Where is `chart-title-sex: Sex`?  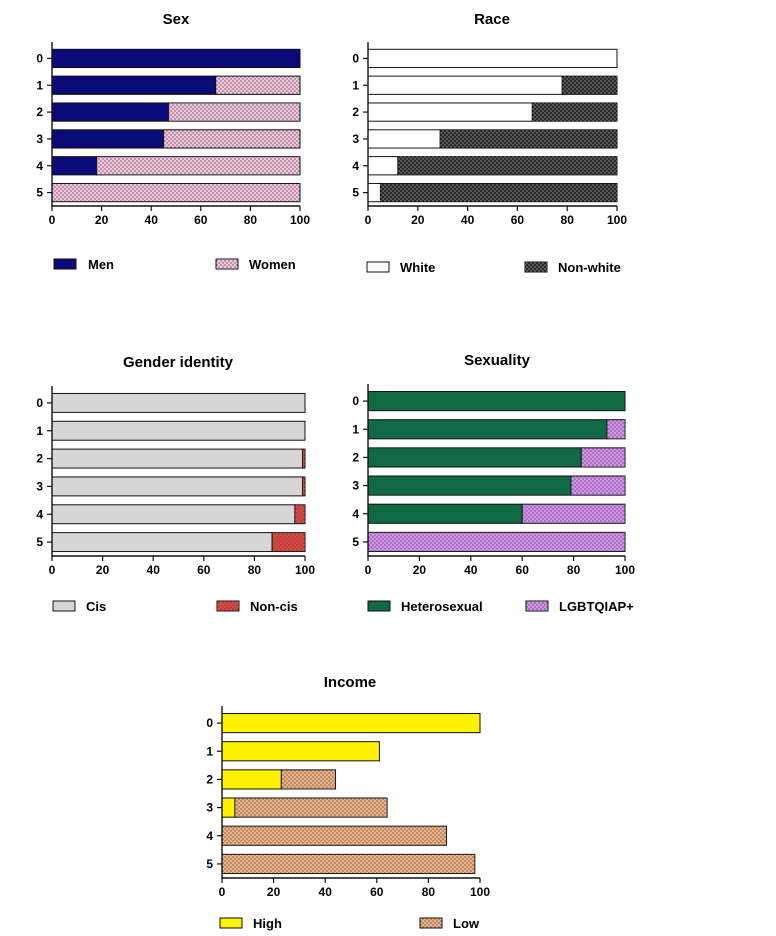
chart-title-sex: Sex is located at coordinates (176, 19).